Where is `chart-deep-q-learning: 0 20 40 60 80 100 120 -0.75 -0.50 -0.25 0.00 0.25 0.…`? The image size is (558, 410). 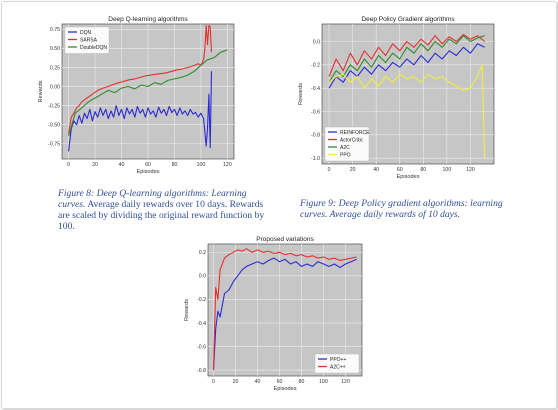
chart-deep-q-learning: 0 20 40 60 80 100 120 -0.75 -0.50 -0.25 0.00 0.25 0.… is located at coordinates (136, 95).